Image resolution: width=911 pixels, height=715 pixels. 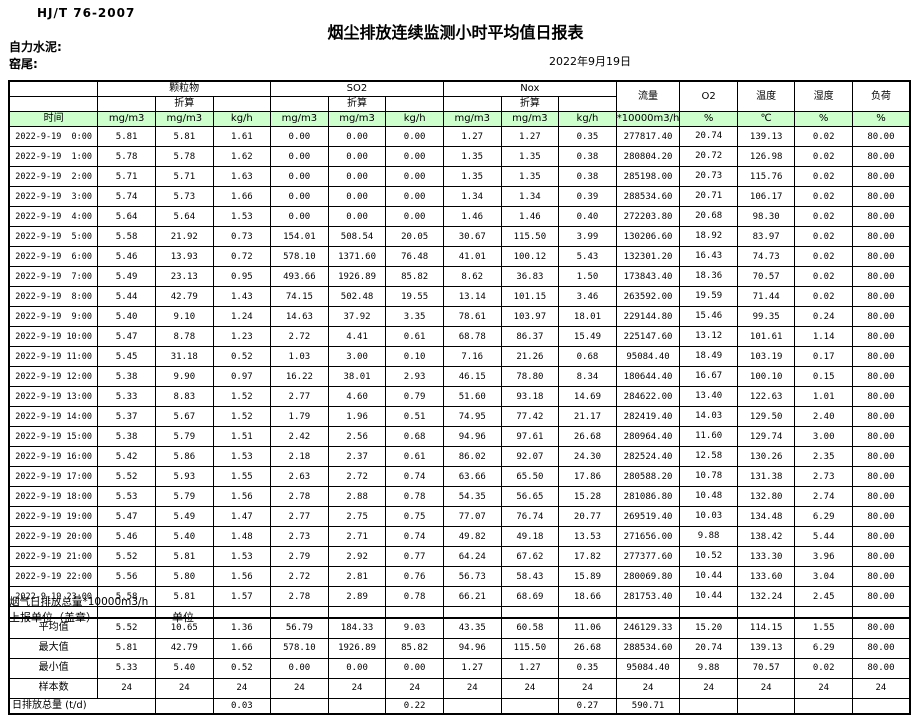 I want to click on time-cell: 2022-9-19 11:00, so click(x=53, y=356).